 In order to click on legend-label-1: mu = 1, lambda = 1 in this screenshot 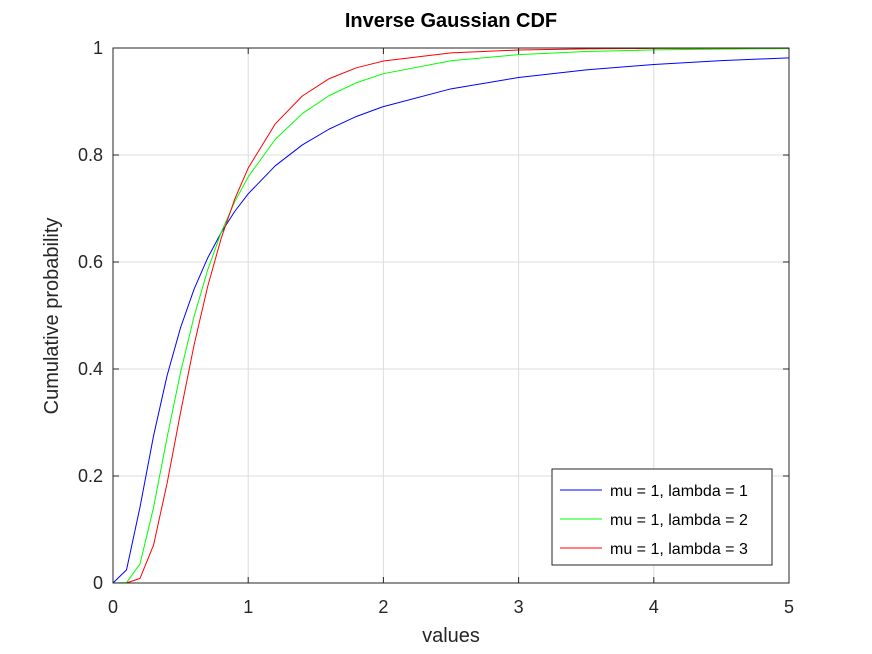, I will do `click(679, 491)`.